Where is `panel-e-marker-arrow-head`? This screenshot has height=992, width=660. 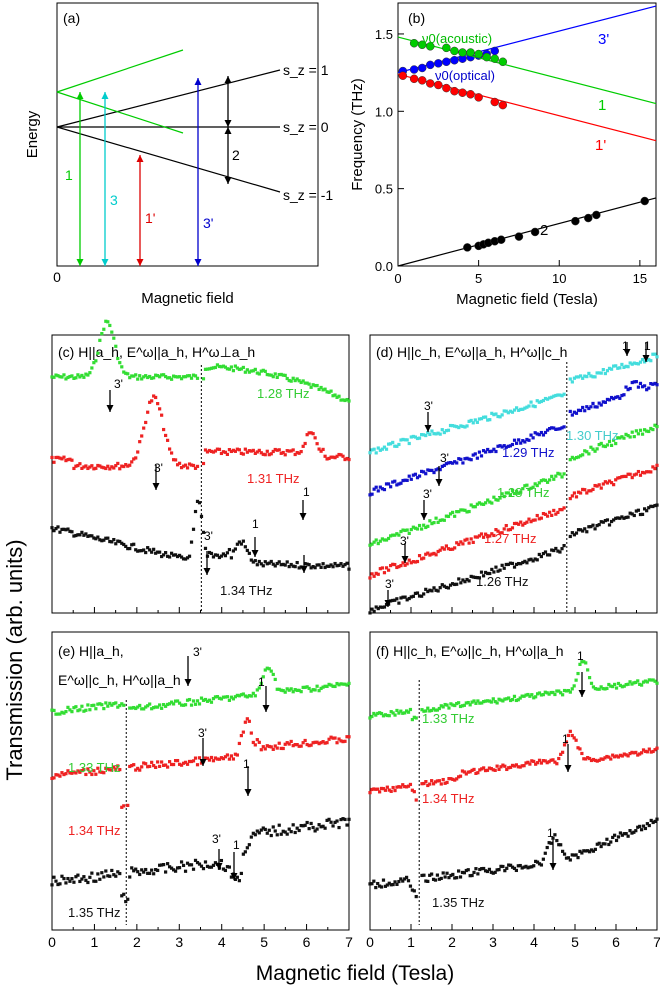 panel-e-marker-arrow-head is located at coordinates (266, 708).